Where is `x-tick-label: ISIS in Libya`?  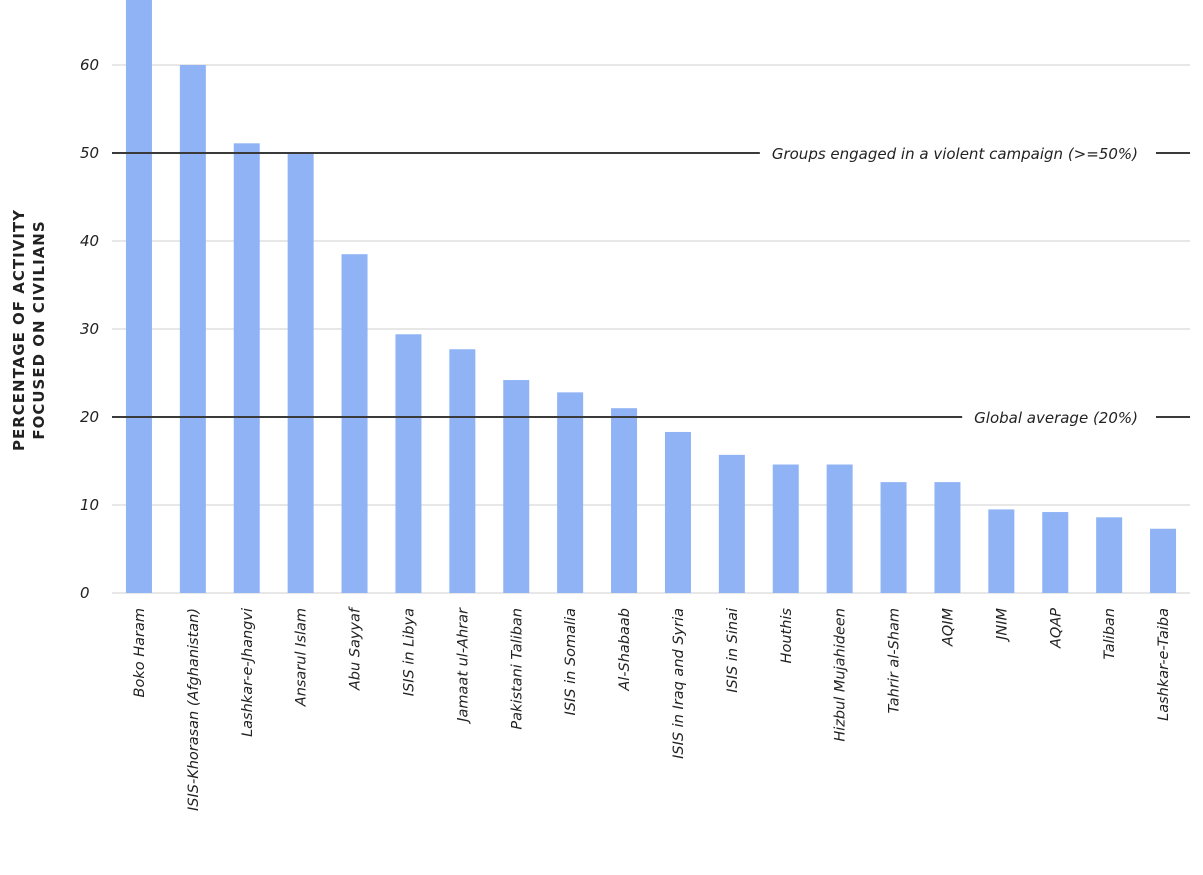 x-tick-label: ISIS in Libya is located at coordinates (409, 652).